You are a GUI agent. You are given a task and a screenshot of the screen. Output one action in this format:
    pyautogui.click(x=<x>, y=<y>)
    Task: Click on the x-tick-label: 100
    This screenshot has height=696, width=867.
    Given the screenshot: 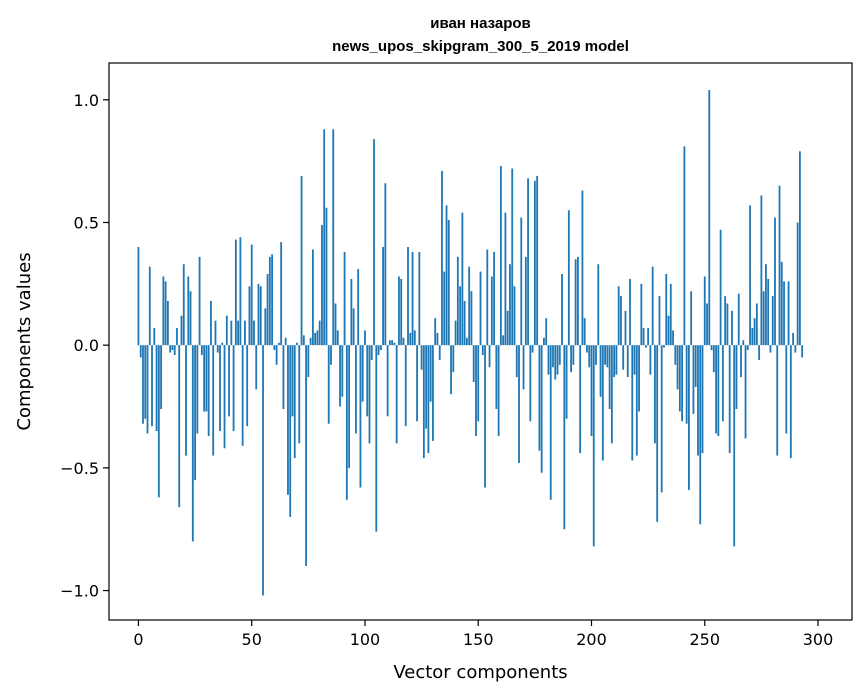 What is the action you would take?
    pyautogui.click(x=365, y=639)
    